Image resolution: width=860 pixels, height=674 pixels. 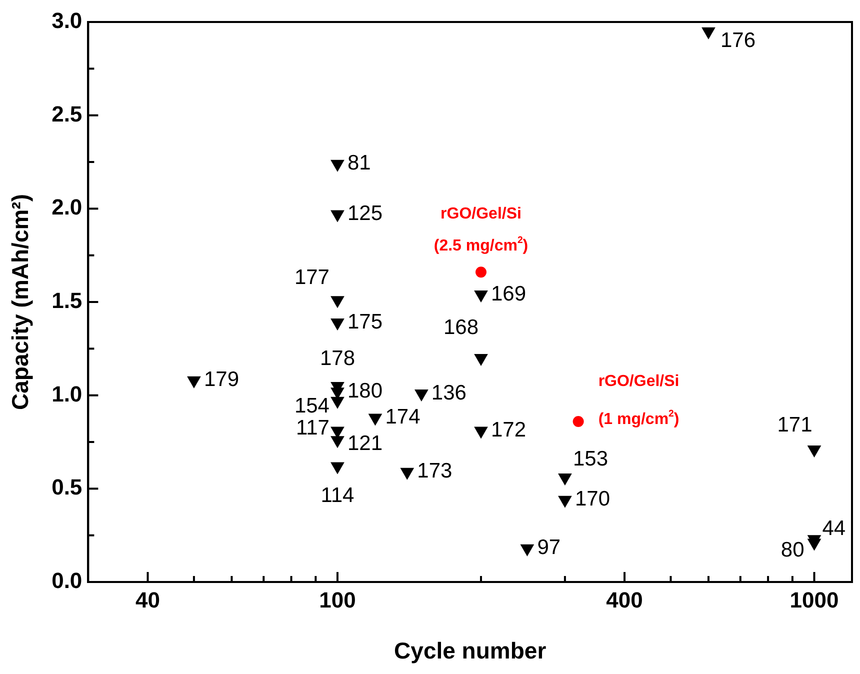 What do you see at coordinates (67, 581) in the screenshot?
I see `y-tick-label: 0.0` at bounding box center [67, 581].